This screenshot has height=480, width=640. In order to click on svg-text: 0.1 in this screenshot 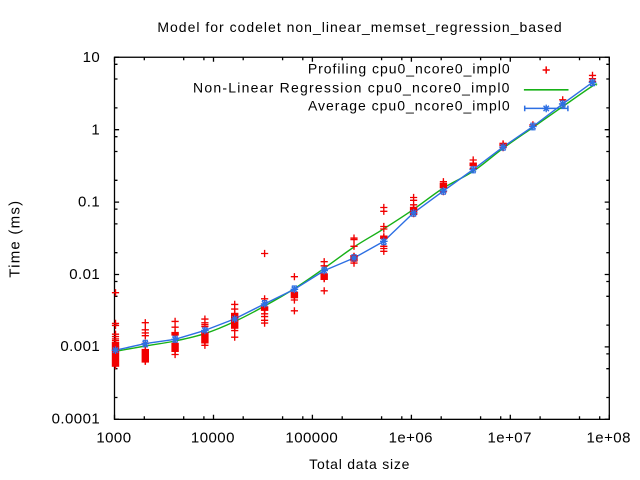, I will do `click(89, 202)`.